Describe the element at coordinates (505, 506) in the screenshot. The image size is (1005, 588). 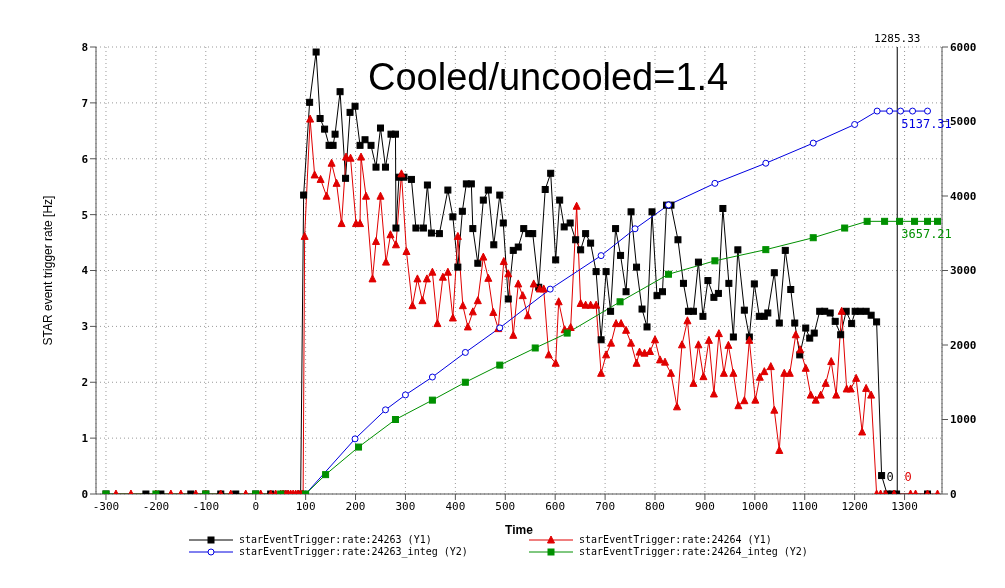
I see `x-tick-label: 500` at that location.